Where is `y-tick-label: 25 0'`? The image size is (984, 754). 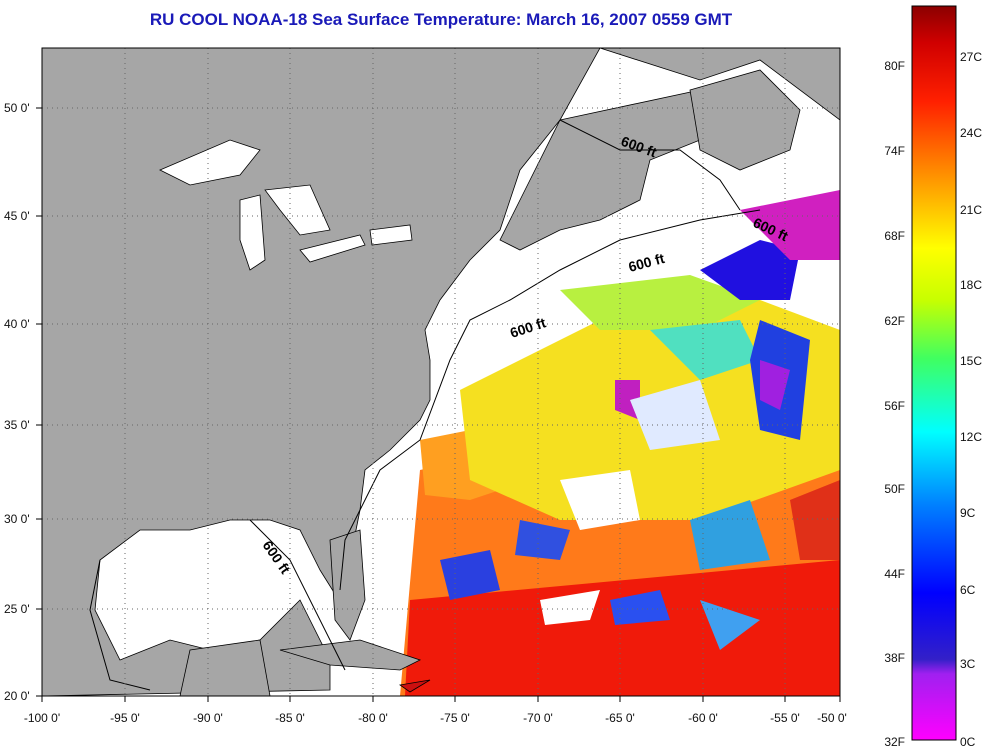 y-tick-label: 25 0' is located at coordinates (17, 609).